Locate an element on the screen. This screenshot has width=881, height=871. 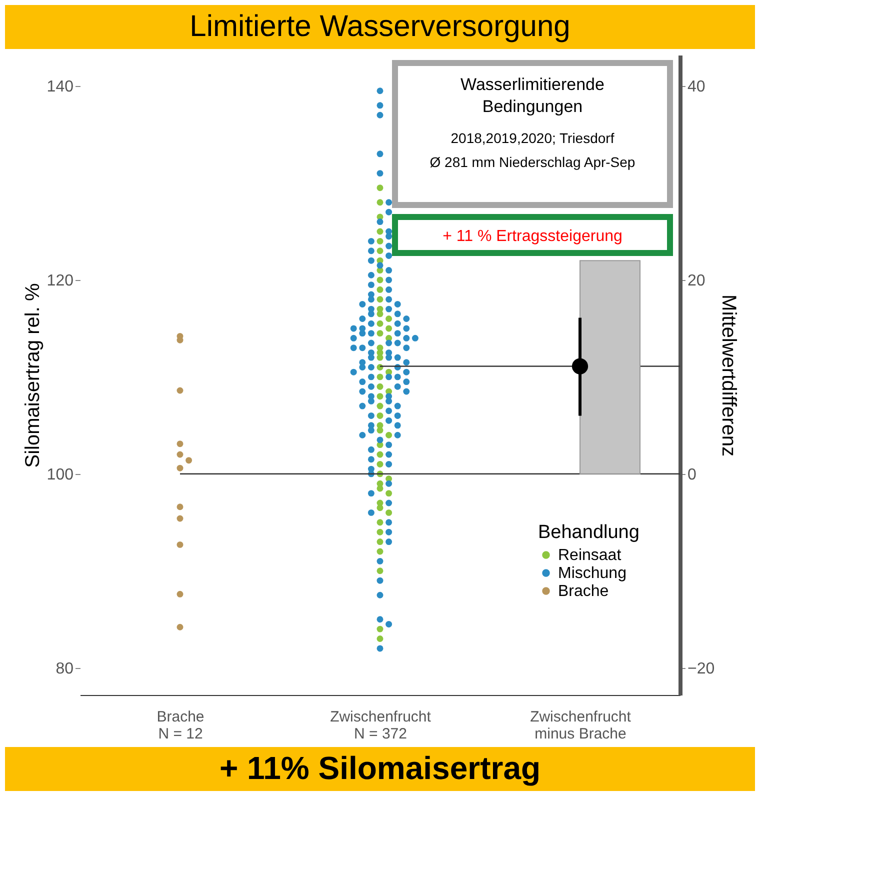
y2-tick-label: −20 is located at coordinates (701, 669).